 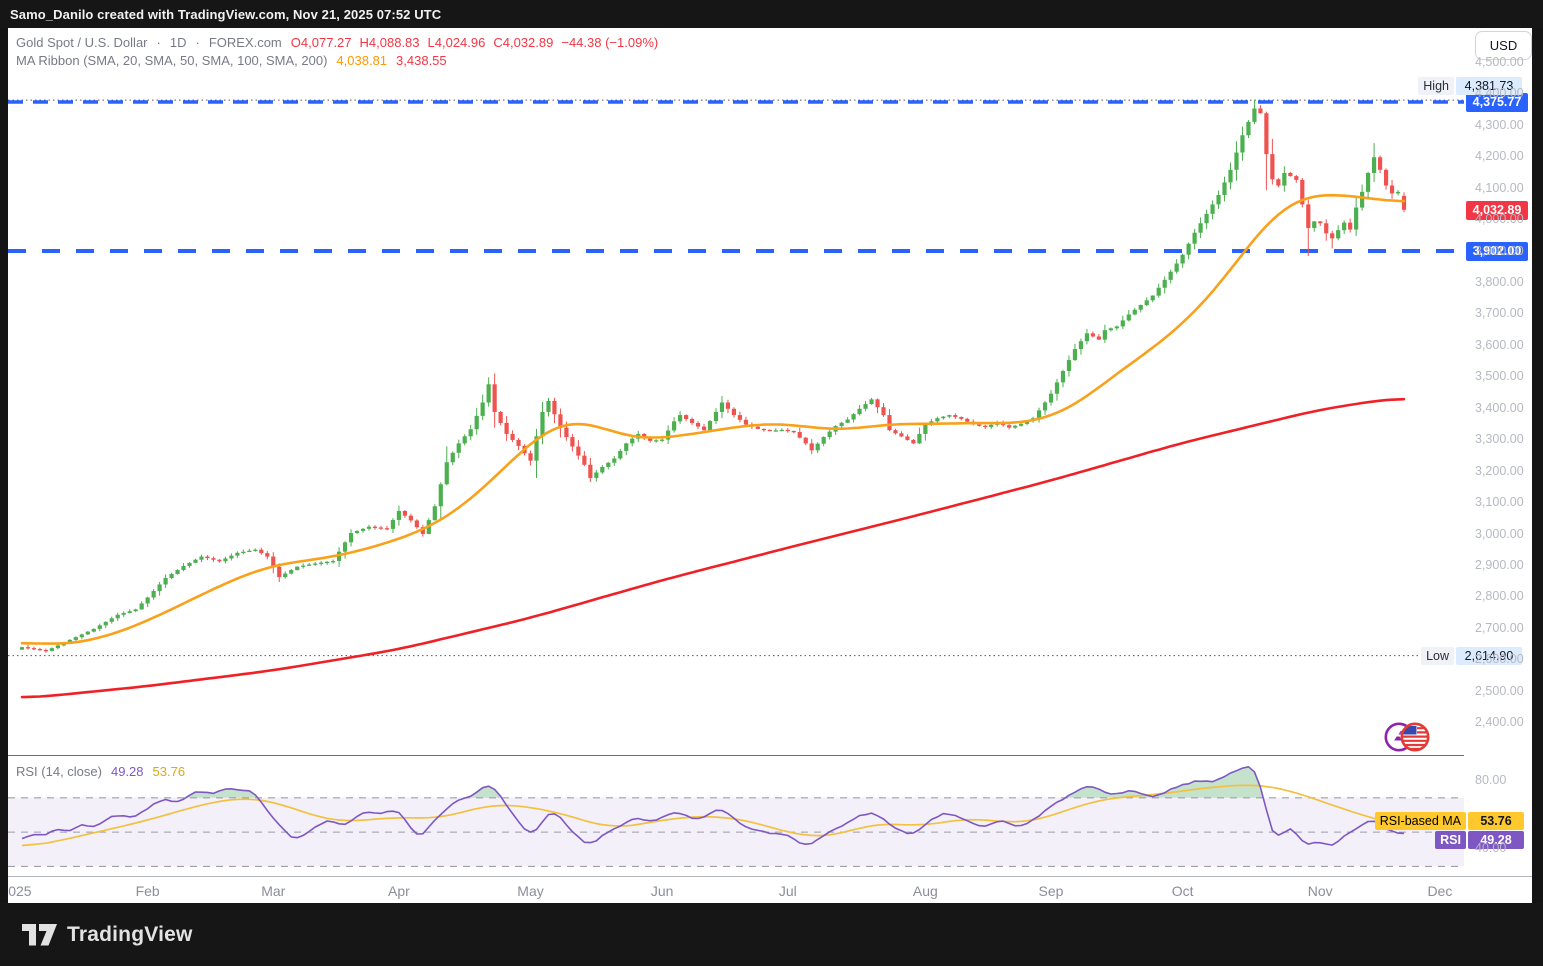 What do you see at coordinates (82, 42) in the screenshot?
I see `symbol-title: Gold Spot / U.S. Dollar` at bounding box center [82, 42].